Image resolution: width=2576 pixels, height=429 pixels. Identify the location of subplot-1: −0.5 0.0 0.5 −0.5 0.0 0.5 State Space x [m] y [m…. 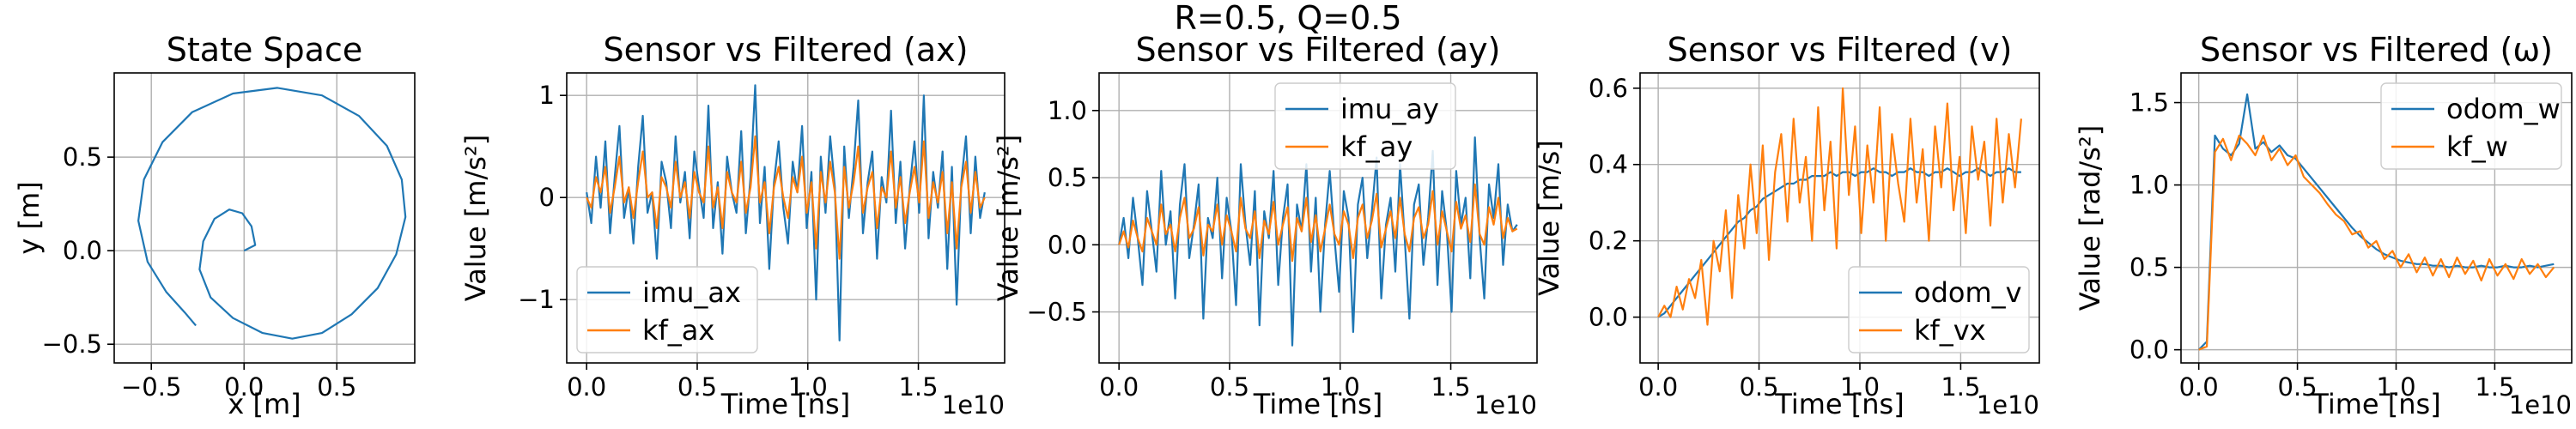
(214, 225).